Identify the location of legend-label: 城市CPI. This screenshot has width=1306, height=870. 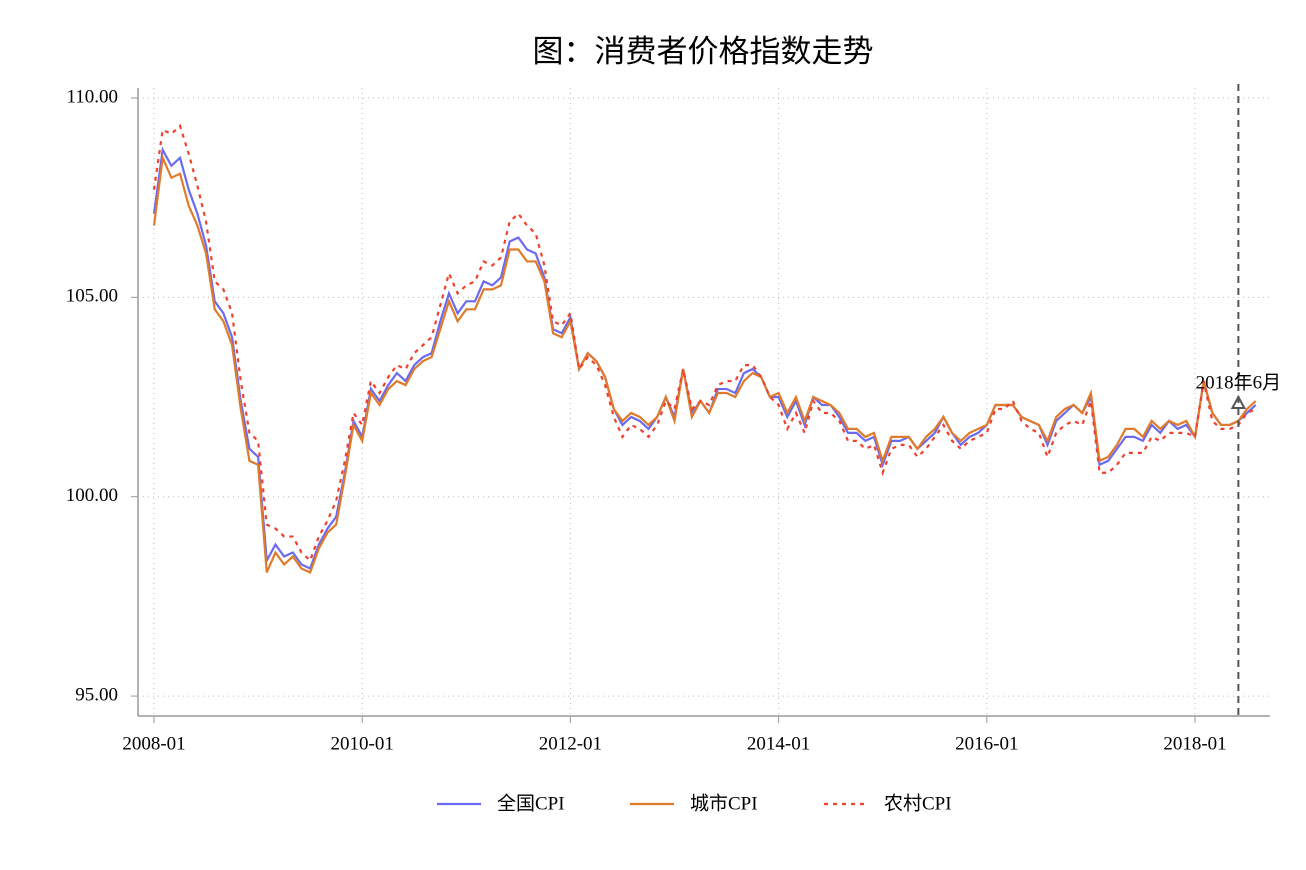
(724, 803).